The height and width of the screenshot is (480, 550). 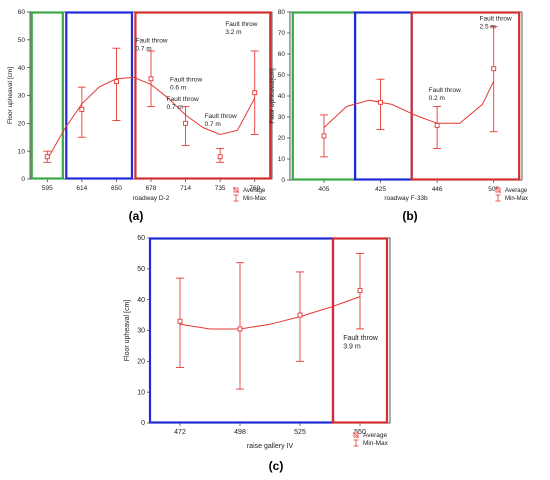 I want to click on y-tick-label: 70, so click(x=282, y=33).